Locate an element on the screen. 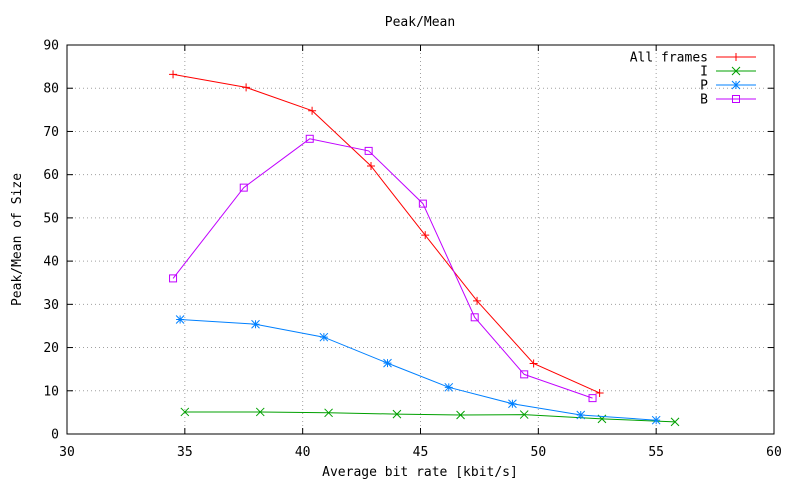 This screenshot has height=480, width=800. series-line-p is located at coordinates (418, 370).